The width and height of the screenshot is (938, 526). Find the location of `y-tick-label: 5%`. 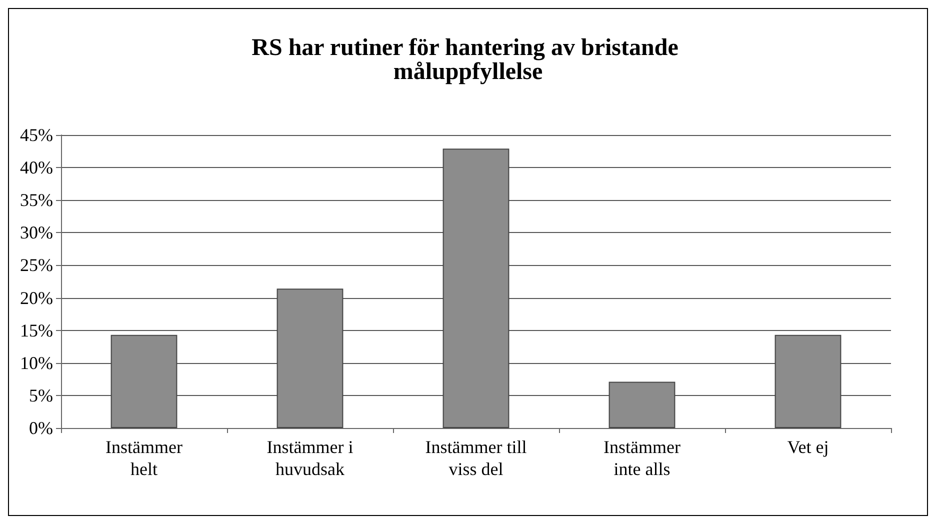

y-tick-label: 5% is located at coordinates (41, 395).